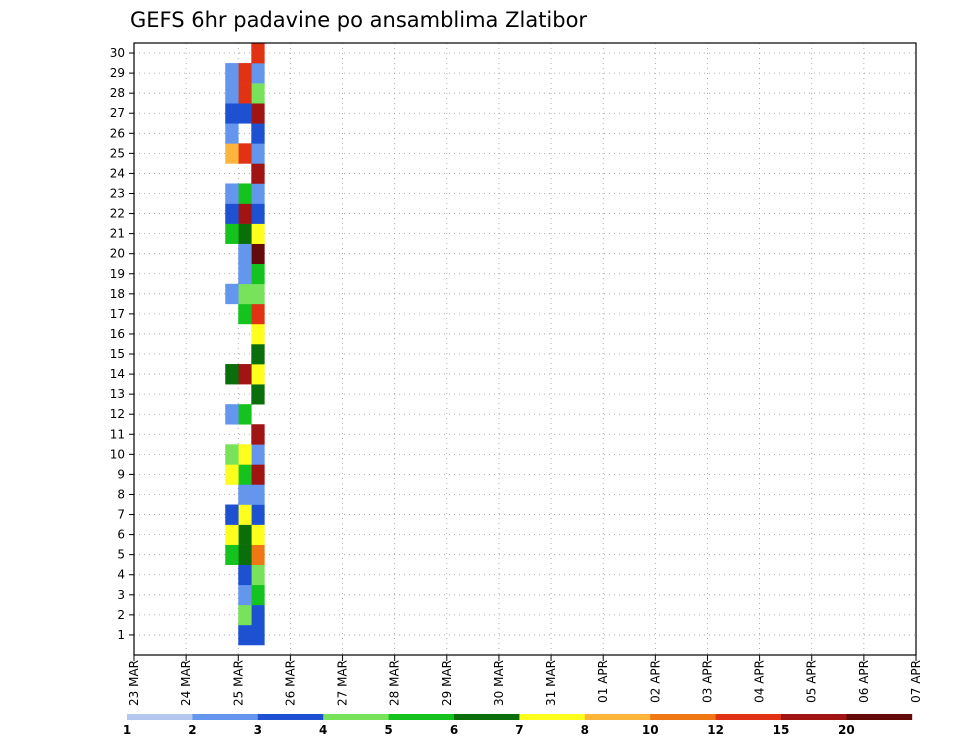  What do you see at coordinates (323, 730) in the screenshot?
I see `colorbar-label: 4` at bounding box center [323, 730].